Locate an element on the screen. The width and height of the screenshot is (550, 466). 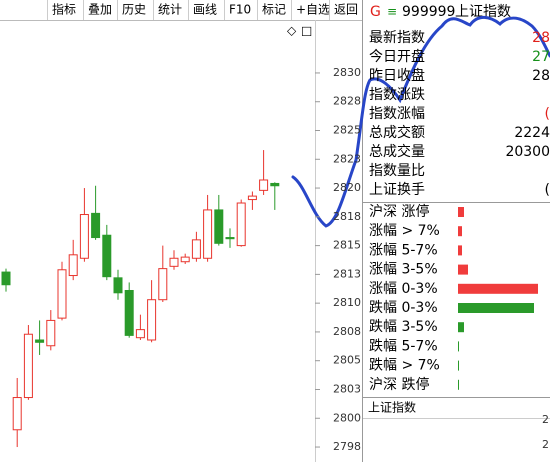
quote-label: 指数量比 is located at coordinates (397, 171).